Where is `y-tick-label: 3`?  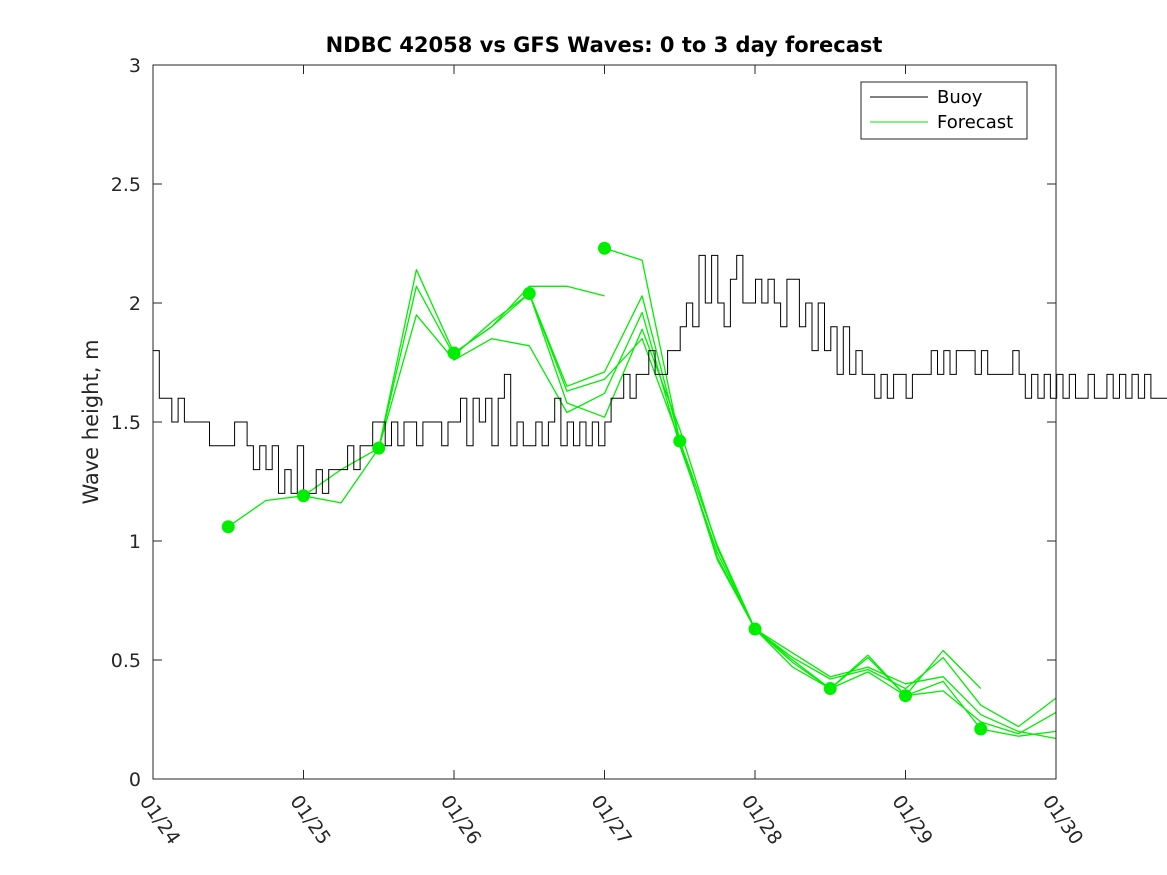 y-tick-label: 3 is located at coordinates (135, 66).